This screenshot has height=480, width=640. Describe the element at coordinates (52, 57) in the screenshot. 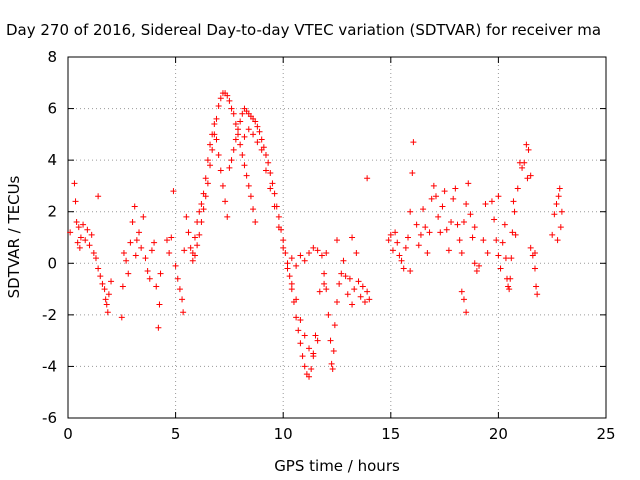

I see `y-tick-label: 8` at that location.